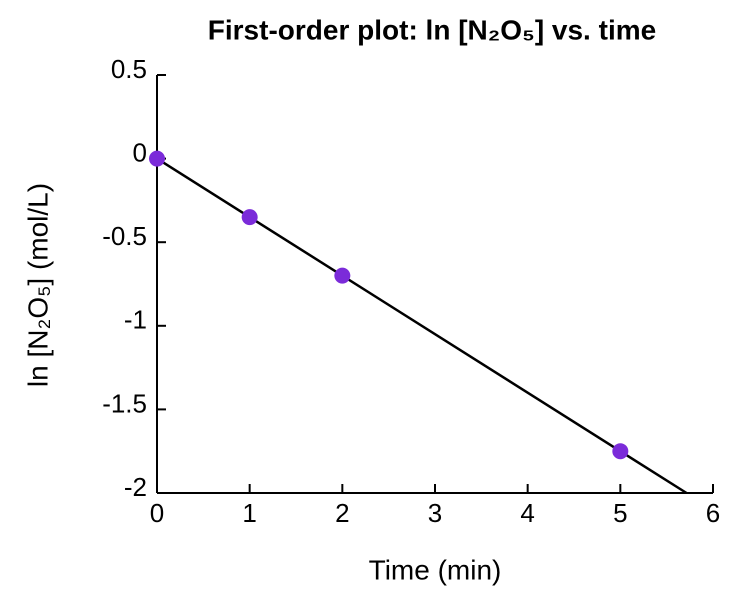 The width and height of the screenshot is (734, 590). I want to click on y-tick-label: -2, so click(135, 487).